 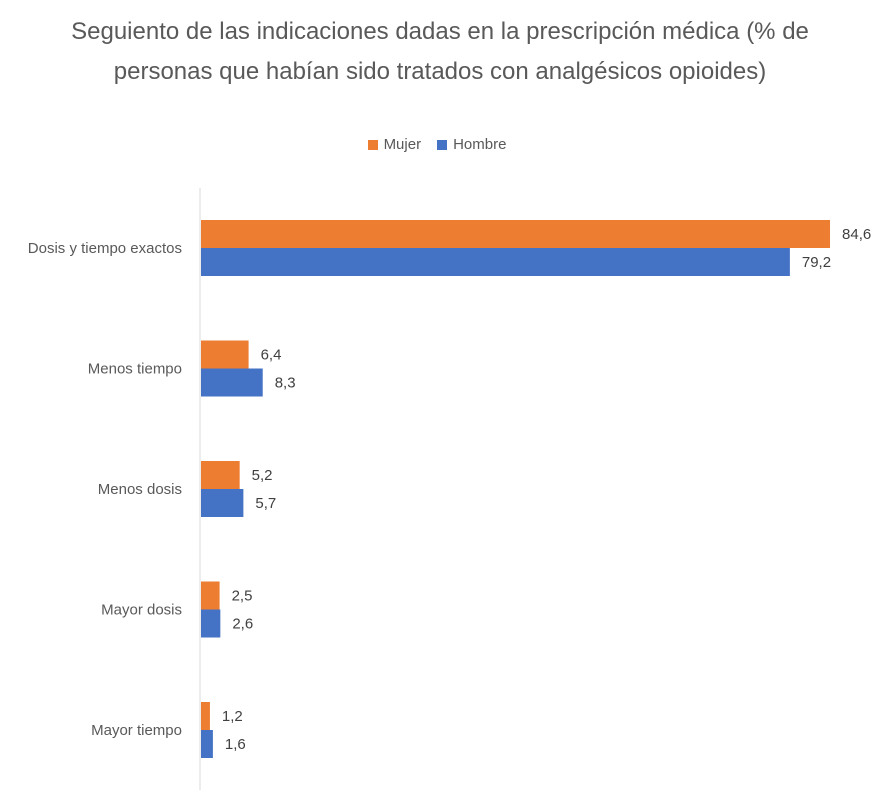 I want to click on data-label: 1,2, so click(x=232, y=716).